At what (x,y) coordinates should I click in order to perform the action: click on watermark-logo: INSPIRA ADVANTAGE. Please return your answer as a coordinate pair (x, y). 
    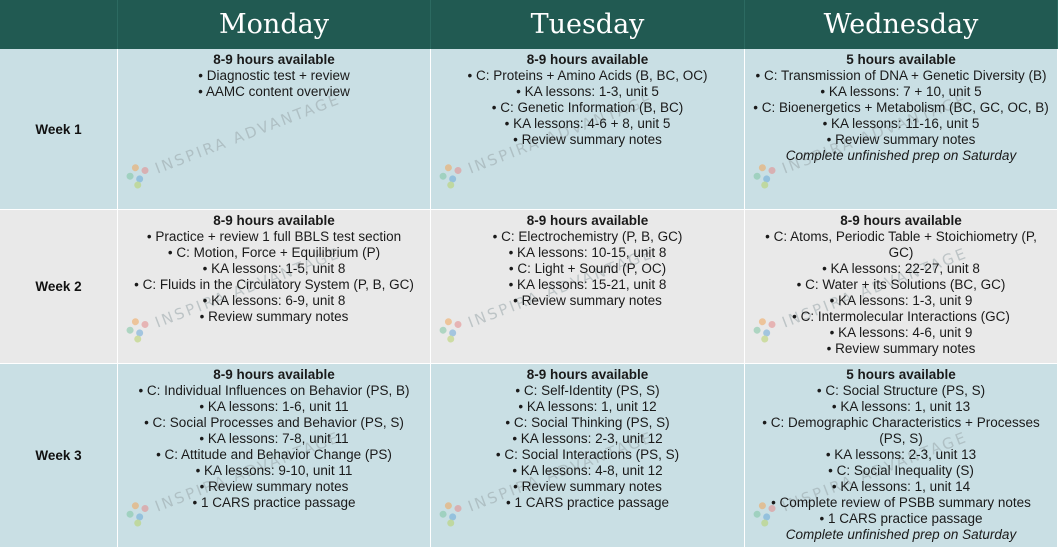
    Looking at the image, I should click on (233, 139).